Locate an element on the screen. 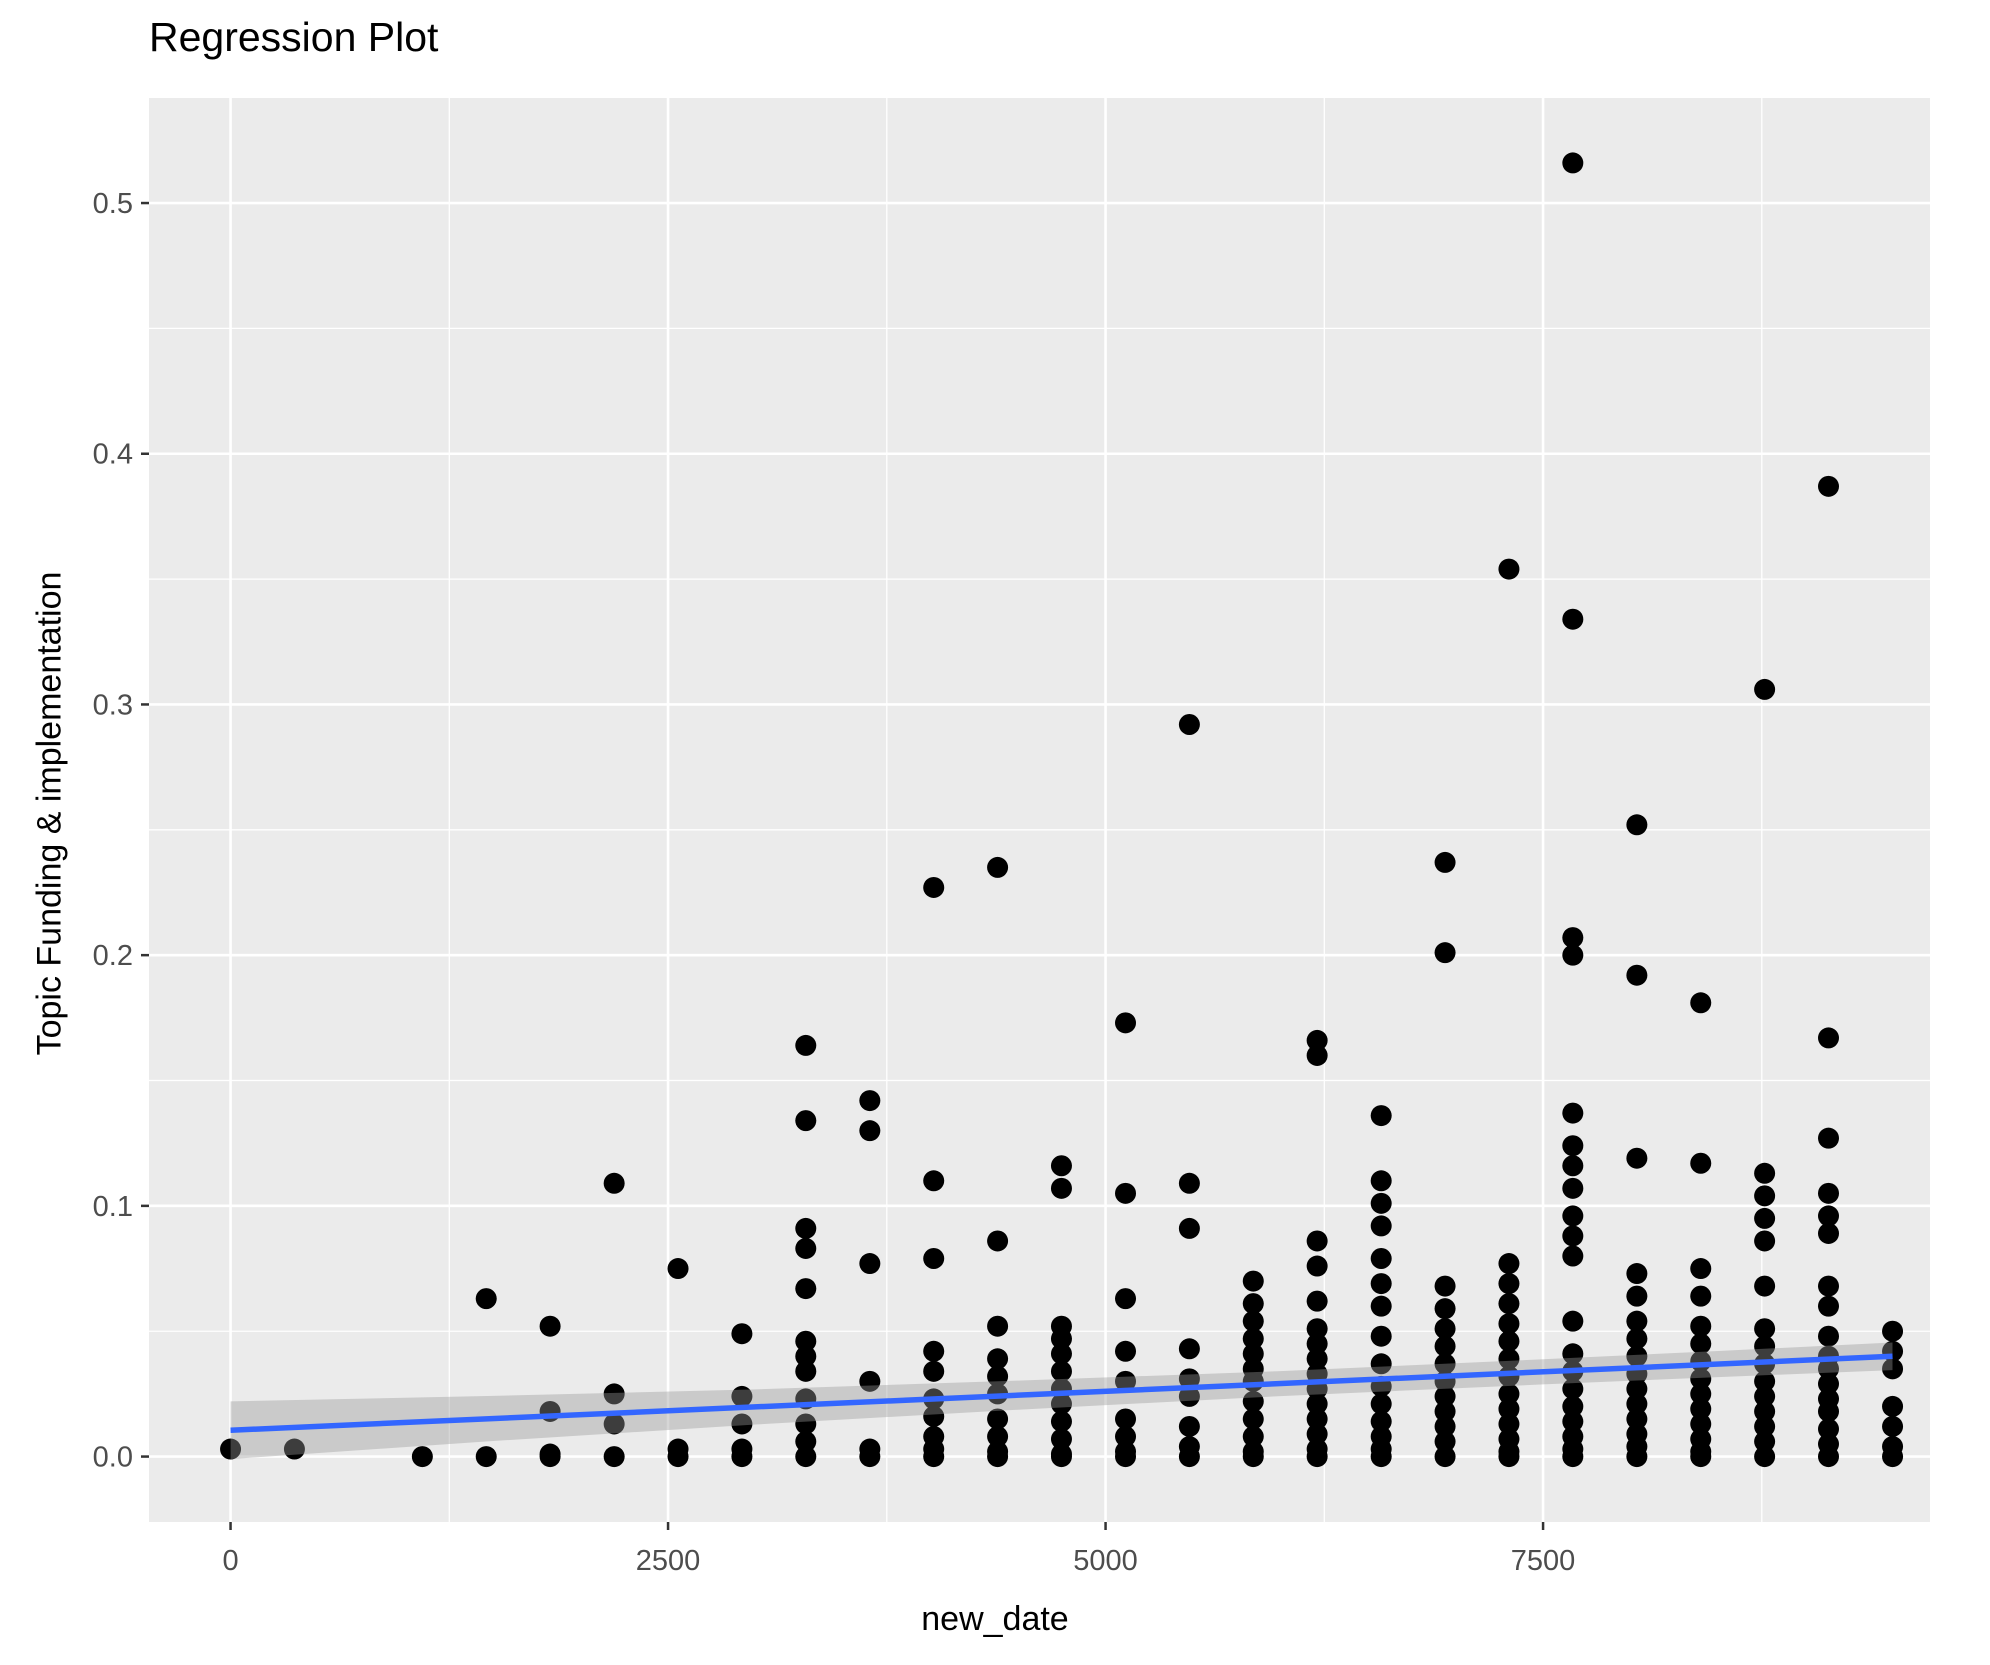  x-tick-label: 5000 is located at coordinates (1105, 1561).